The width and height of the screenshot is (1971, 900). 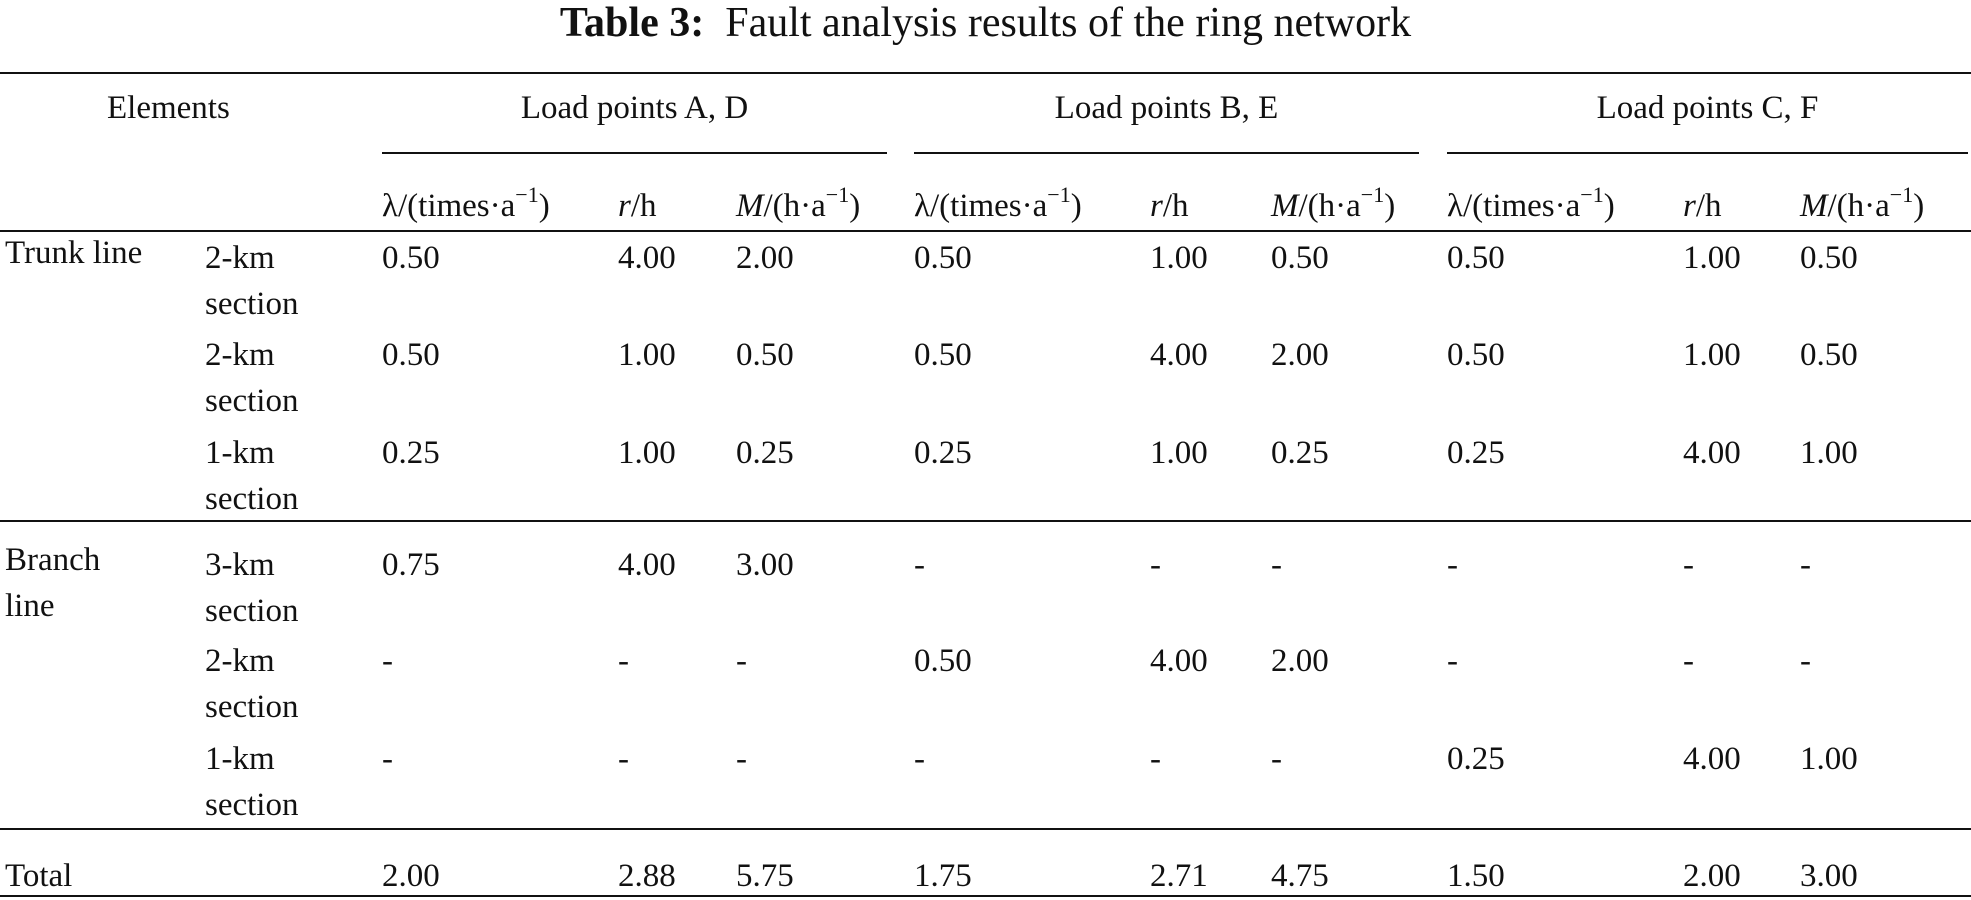 What do you see at coordinates (1707, 108) in the screenshot?
I see `header-group-cf: Load points C, F` at bounding box center [1707, 108].